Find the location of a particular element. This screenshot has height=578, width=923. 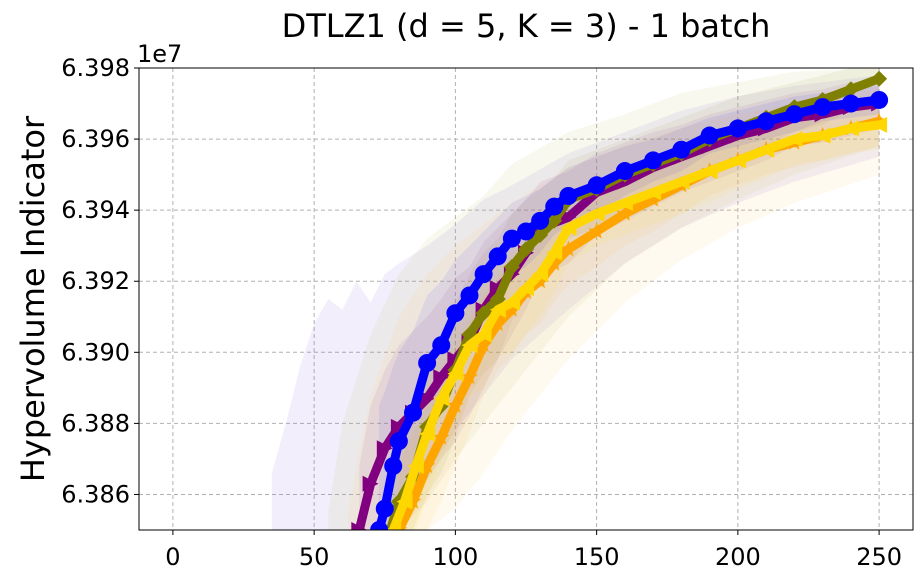

y-tick-label: 6.392 is located at coordinates (95, 281).